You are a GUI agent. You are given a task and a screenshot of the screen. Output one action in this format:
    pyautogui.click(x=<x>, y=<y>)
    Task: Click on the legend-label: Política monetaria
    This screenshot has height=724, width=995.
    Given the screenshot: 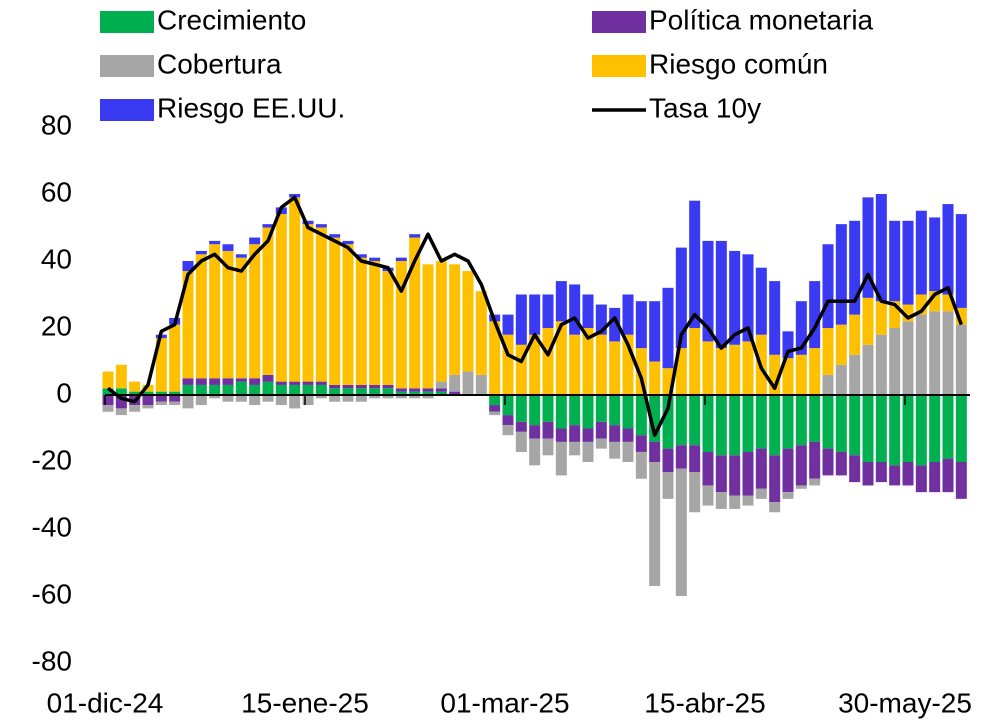 What is the action you would take?
    pyautogui.click(x=761, y=19)
    